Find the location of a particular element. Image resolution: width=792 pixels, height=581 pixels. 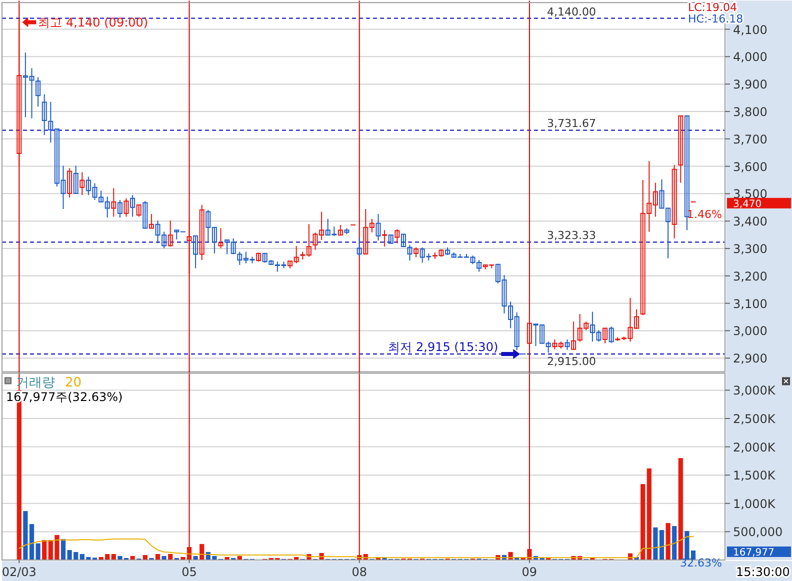

y-tick-label: 3,600 is located at coordinates (750, 167).